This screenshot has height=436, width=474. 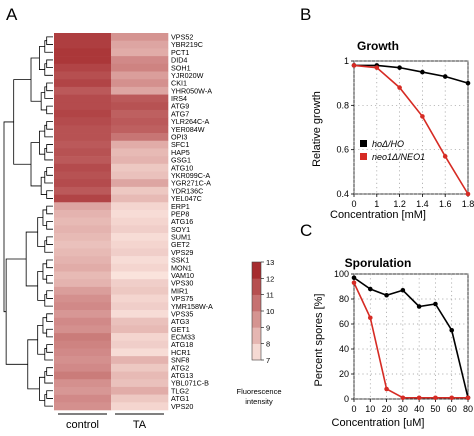 What do you see at coordinates (344, 349) in the screenshot?
I see `y-tick-label: 40` at bounding box center [344, 349].